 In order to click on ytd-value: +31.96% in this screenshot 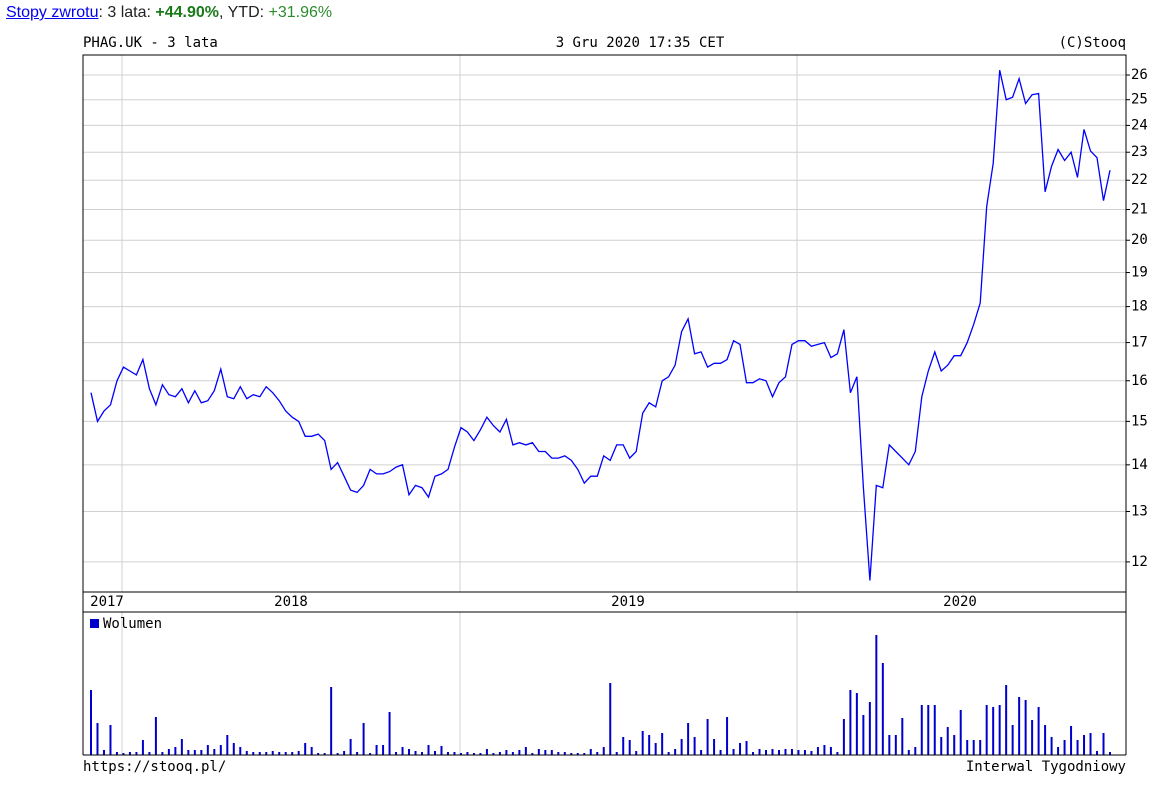, I will do `click(300, 12)`.